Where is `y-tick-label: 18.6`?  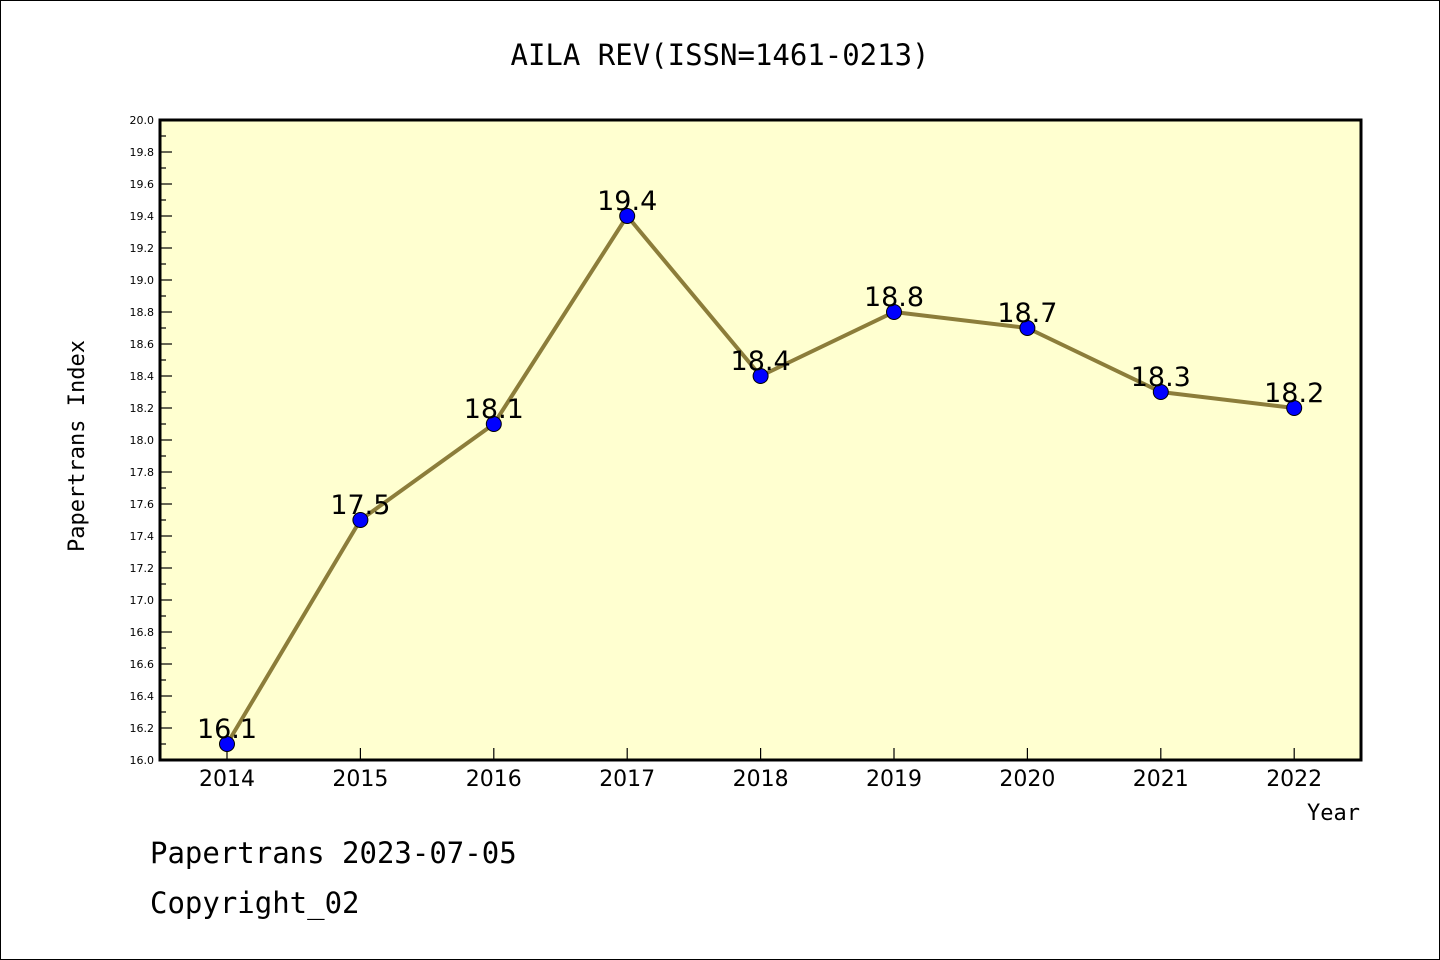 y-tick-label: 18.6 is located at coordinates (142, 344).